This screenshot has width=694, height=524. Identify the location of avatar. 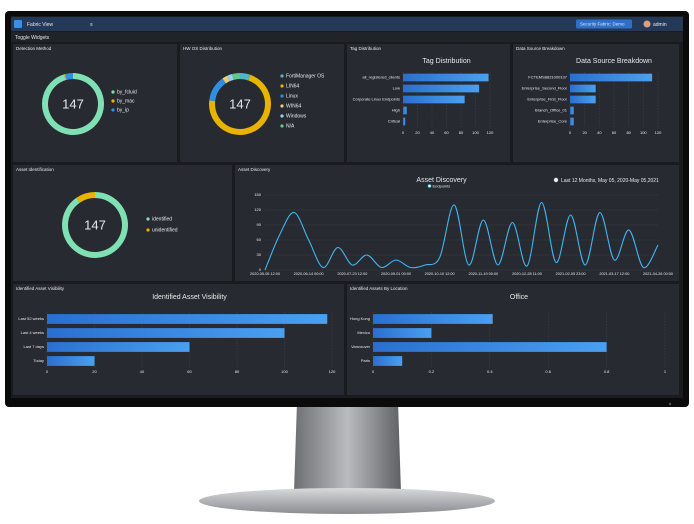
(647, 24).